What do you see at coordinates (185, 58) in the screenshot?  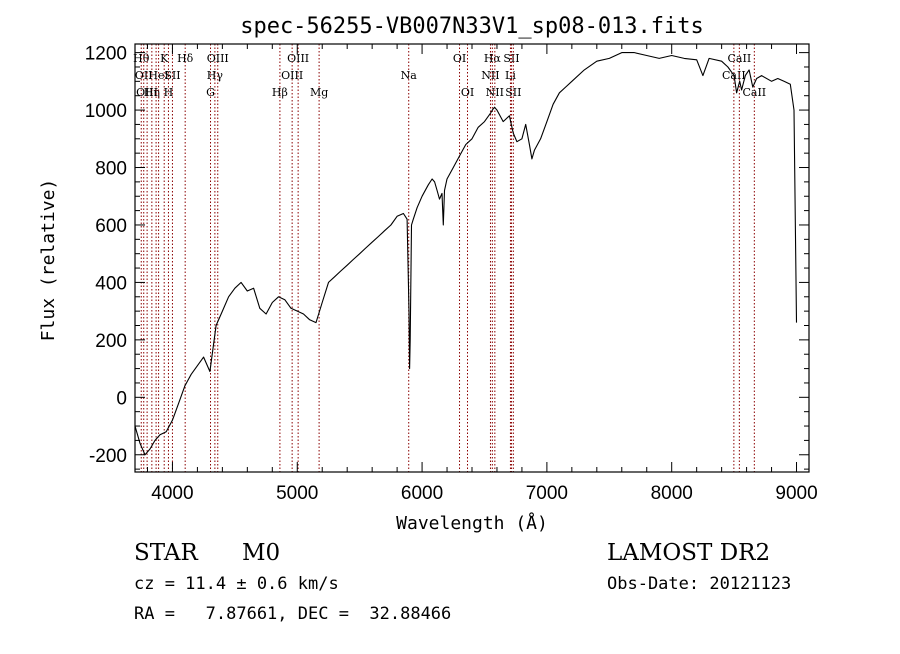 I see `spectral-line-label: Hδ` at bounding box center [185, 58].